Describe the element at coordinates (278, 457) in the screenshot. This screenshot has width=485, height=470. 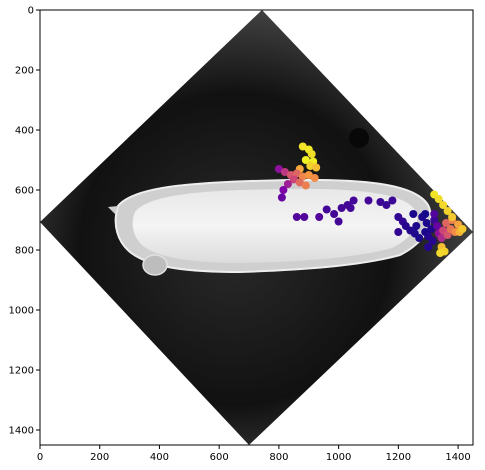
I see `x-tick-label: 800` at that location.